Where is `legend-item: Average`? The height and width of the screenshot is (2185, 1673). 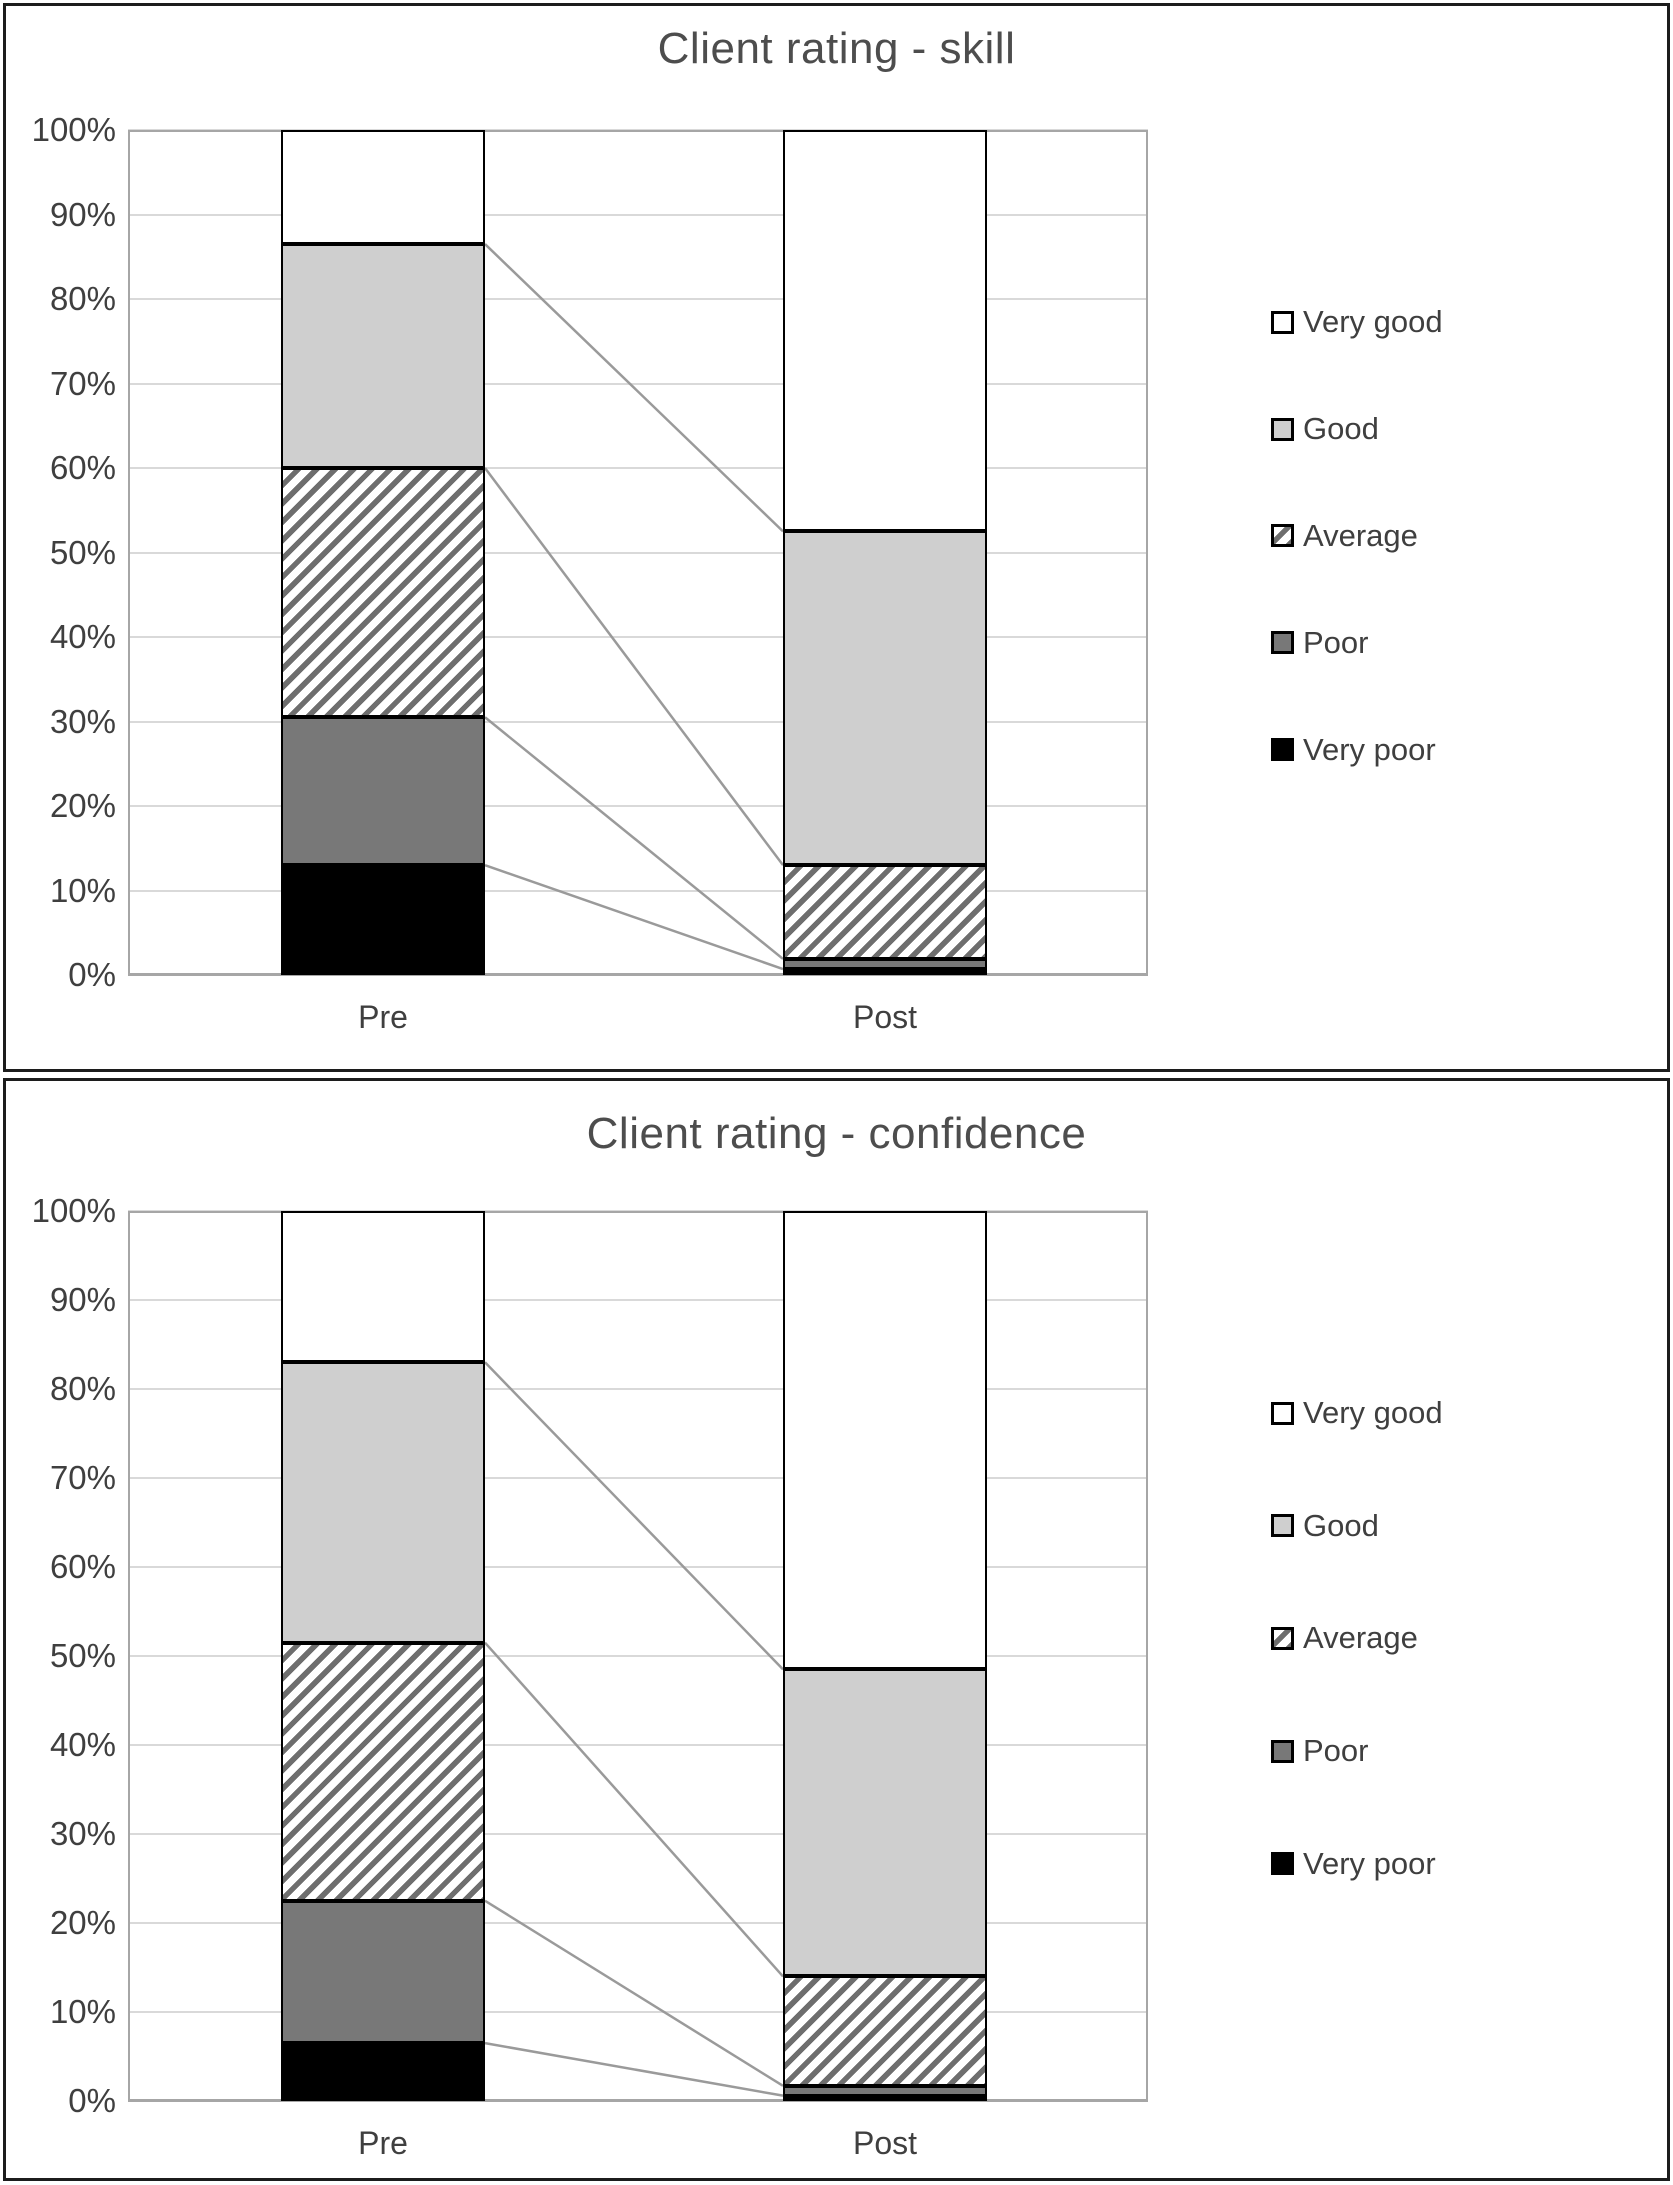 legend-item: Average is located at coordinates (1344, 1638).